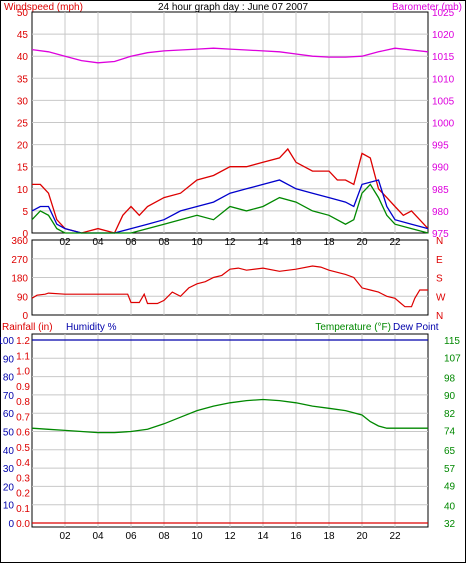 The height and width of the screenshot is (563, 466). I want to click on direction-tick-label: 270, so click(19, 260).